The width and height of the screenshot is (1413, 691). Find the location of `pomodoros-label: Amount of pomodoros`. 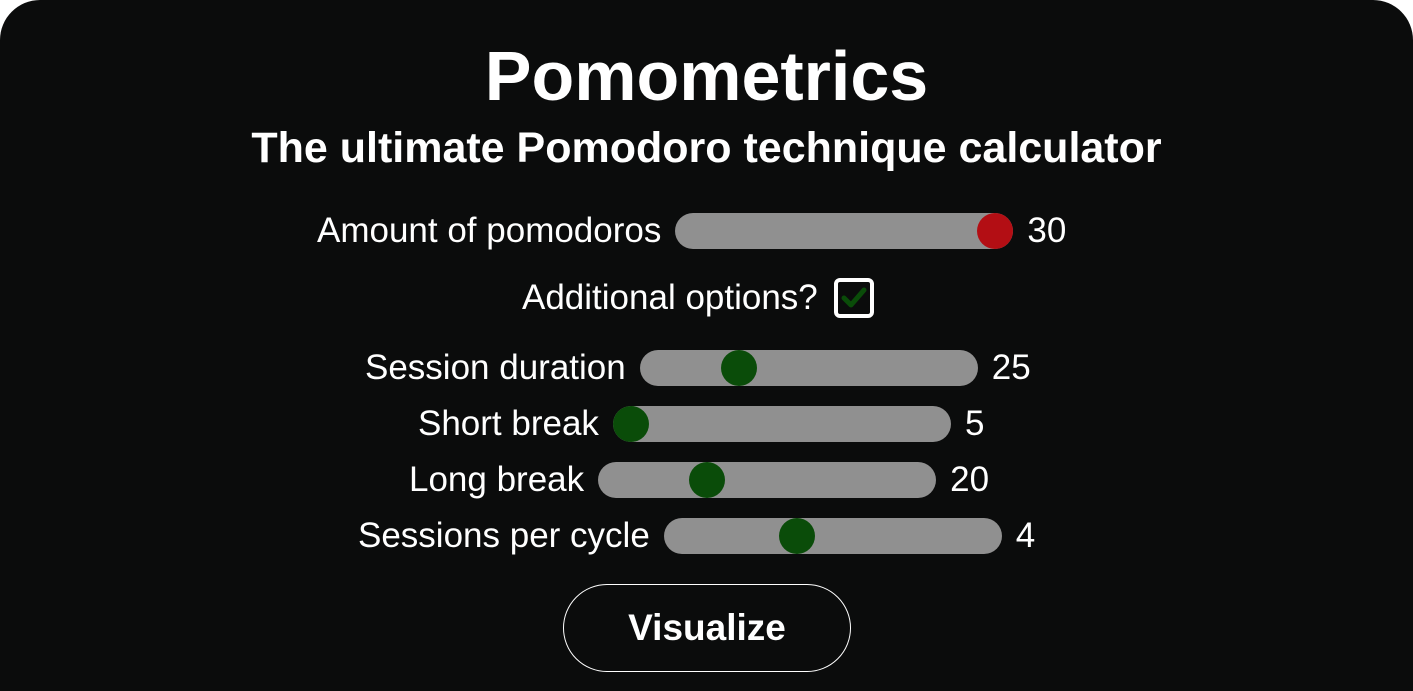

pomodoros-label: Amount of pomodoros is located at coordinates (489, 230).